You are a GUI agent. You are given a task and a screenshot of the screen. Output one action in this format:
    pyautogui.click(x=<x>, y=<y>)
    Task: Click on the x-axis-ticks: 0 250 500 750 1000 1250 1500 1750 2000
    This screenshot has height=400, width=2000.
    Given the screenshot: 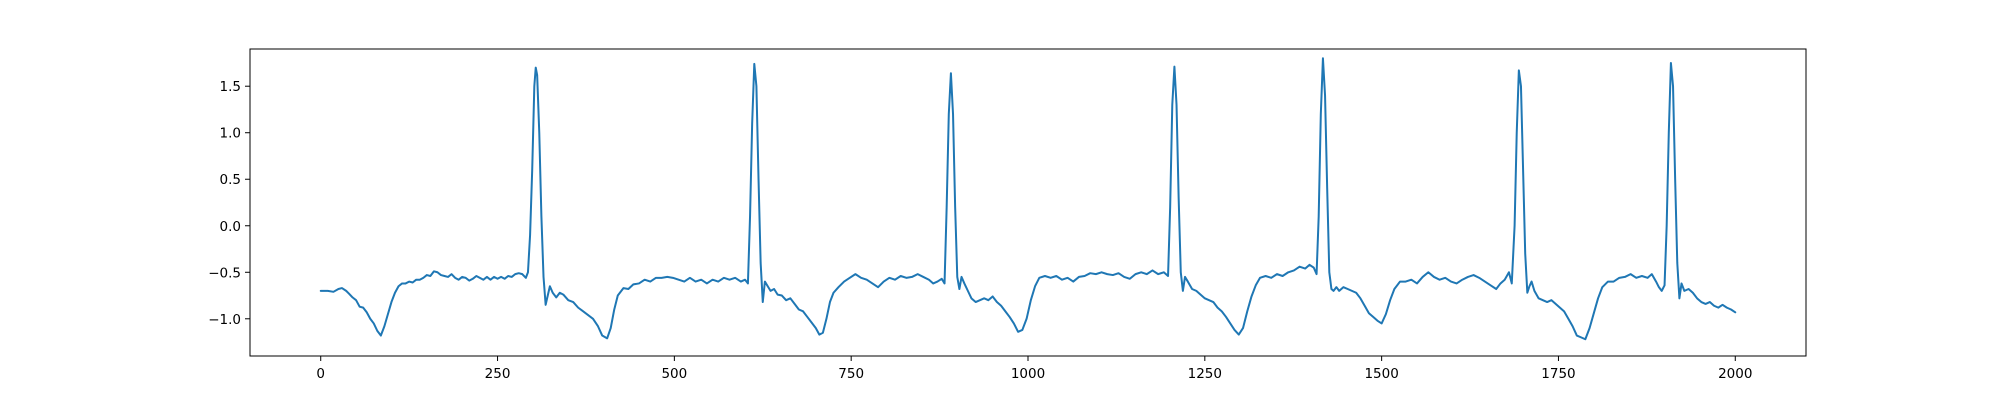 What is the action you would take?
    pyautogui.click(x=1034, y=369)
    